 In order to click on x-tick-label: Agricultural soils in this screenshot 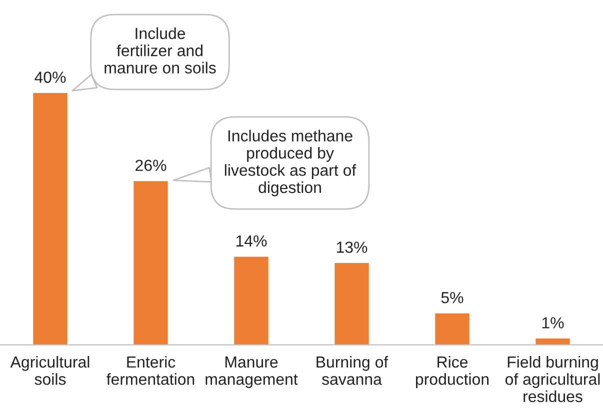, I will do `click(50, 370)`.